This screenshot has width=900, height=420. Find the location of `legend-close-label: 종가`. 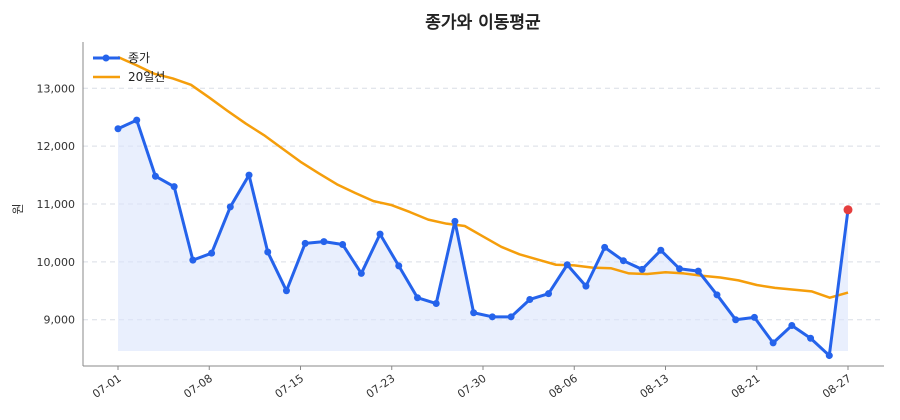

legend-close-label: 종가 is located at coordinates (139, 58).